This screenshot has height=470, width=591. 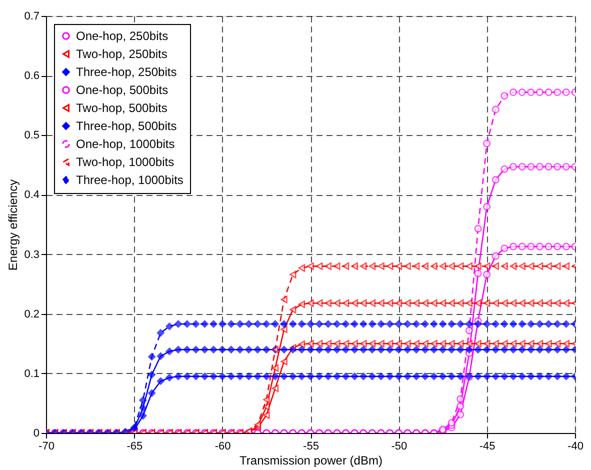 What do you see at coordinates (125, 144) in the screenshot?
I see `legend-label: One-hop, 1000bits` at bounding box center [125, 144].